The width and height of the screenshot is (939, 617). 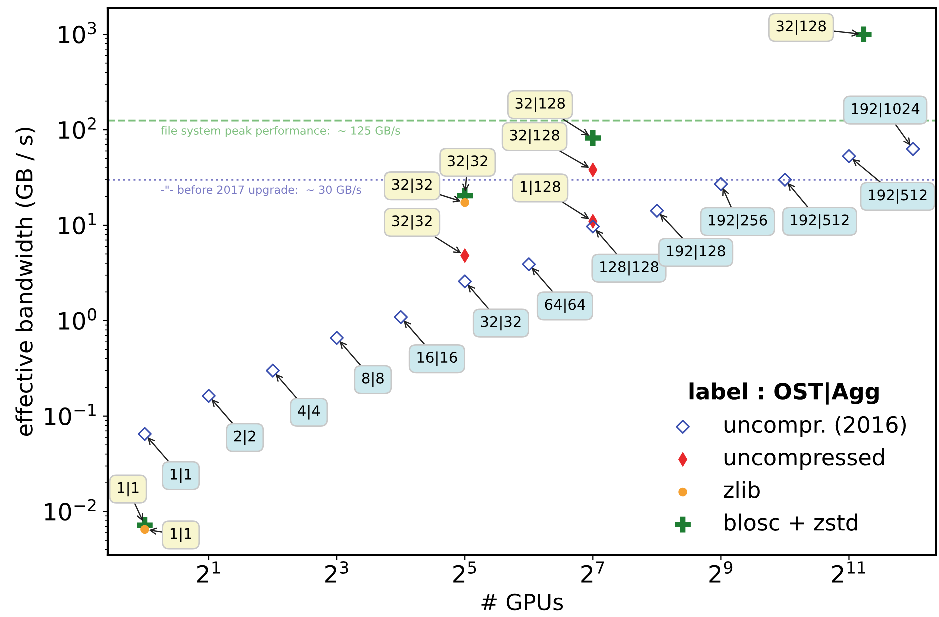 What do you see at coordinates (309, 412) in the screenshot?
I see `annotation: 4|4` at bounding box center [309, 412].